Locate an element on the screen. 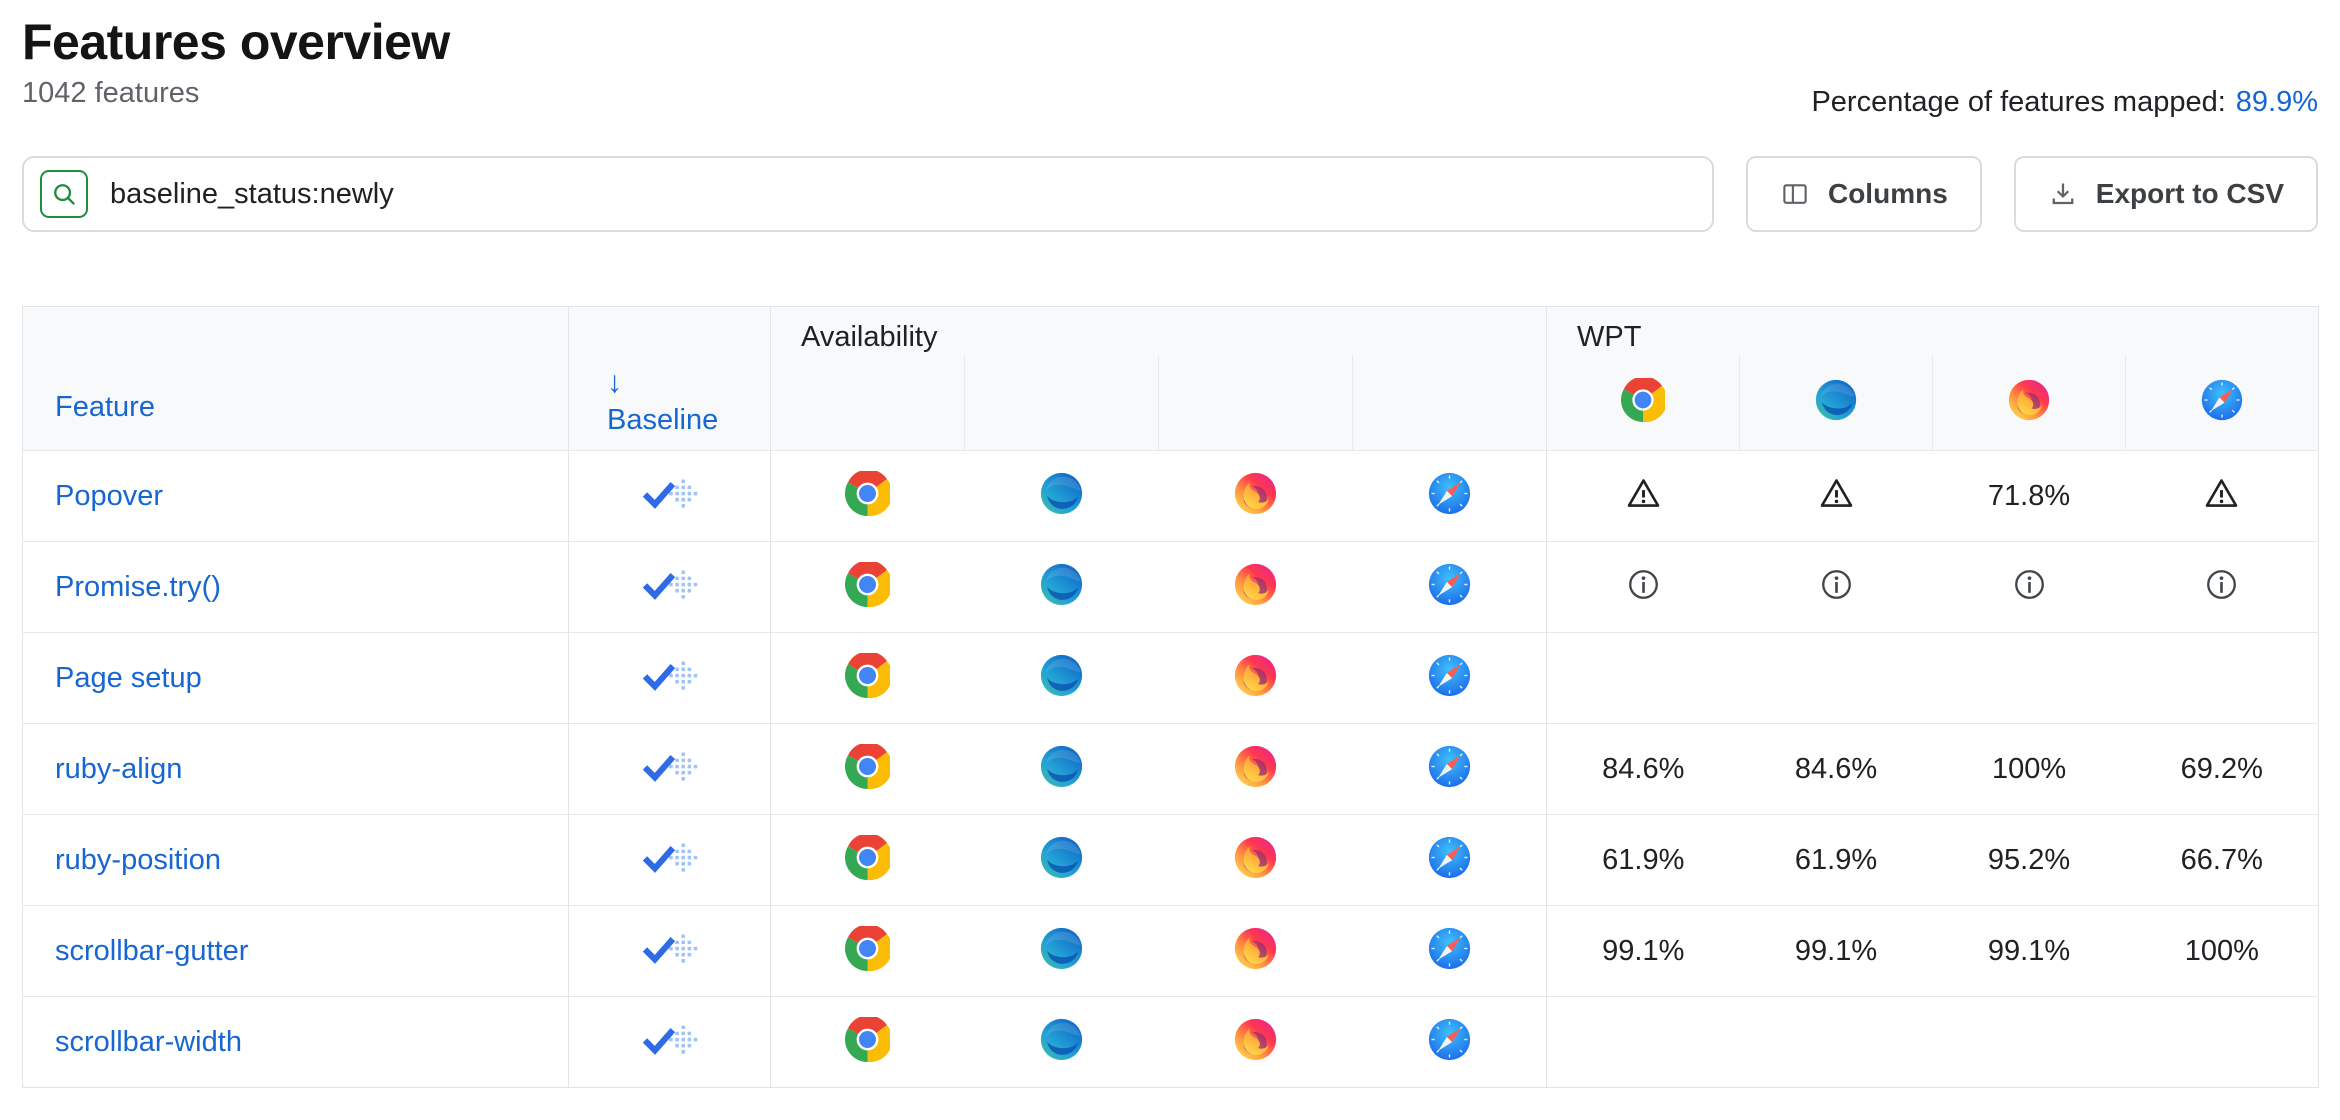  mapped-percentage-label: Percentage of features mapped: is located at coordinates (2018, 102).